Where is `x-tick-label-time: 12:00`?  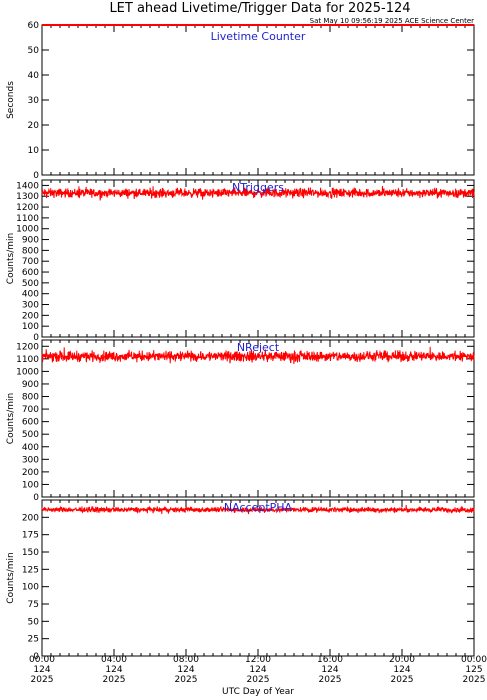
x-tick-label-time: 12:00 is located at coordinates (258, 660).